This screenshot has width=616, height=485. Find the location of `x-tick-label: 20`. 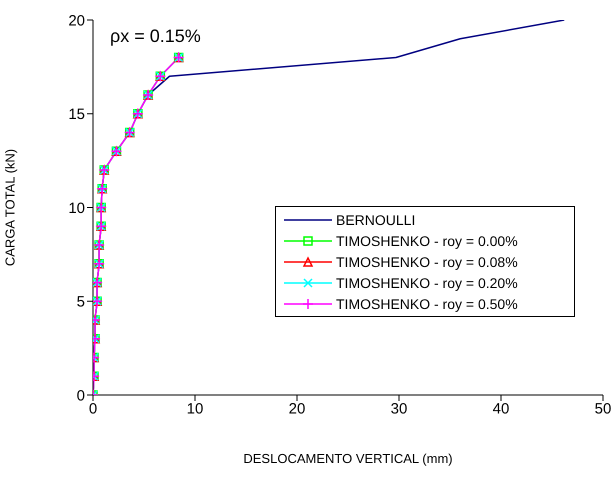

x-tick-label: 20 is located at coordinates (297, 409).